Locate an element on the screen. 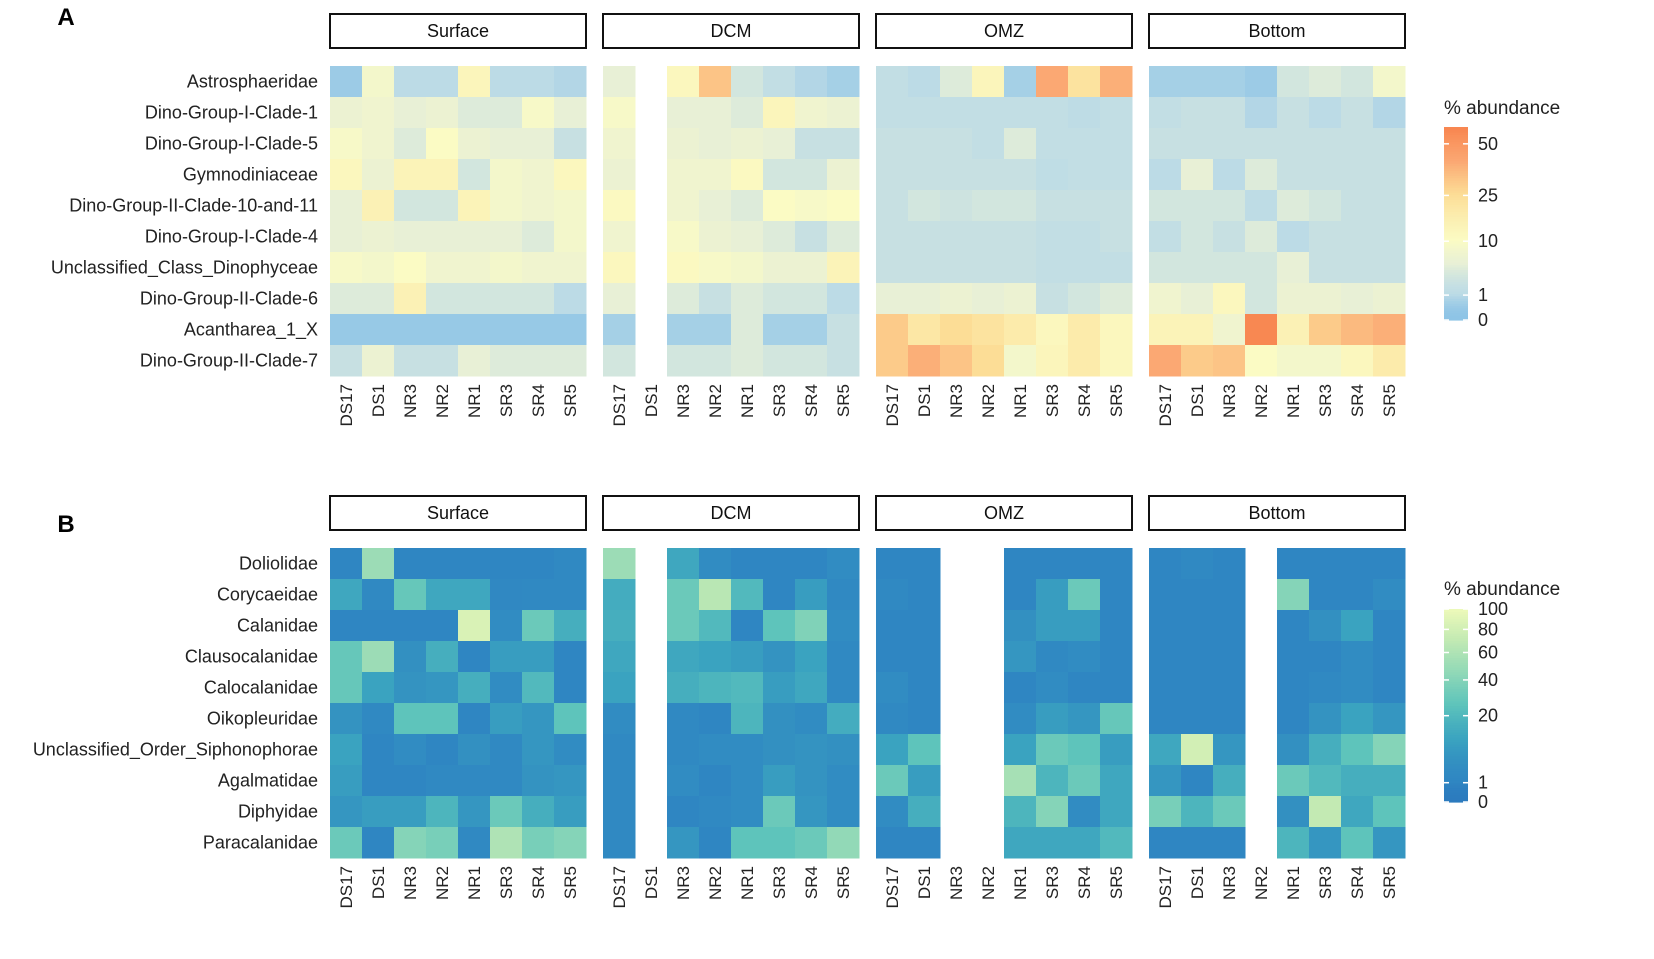 The height and width of the screenshot is (959, 1654). column-label: NR1 is located at coordinates (474, 883).